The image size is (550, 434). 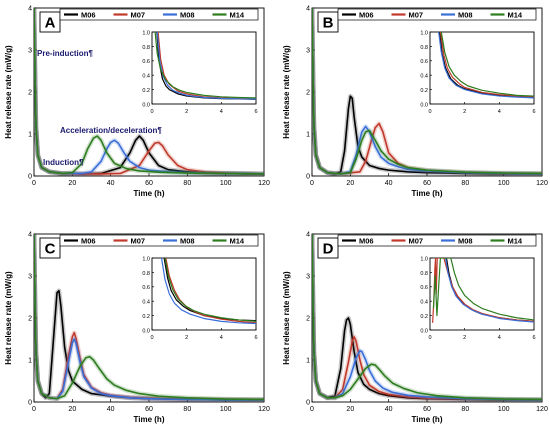 I want to click on panel-label: C, so click(x=50, y=249).